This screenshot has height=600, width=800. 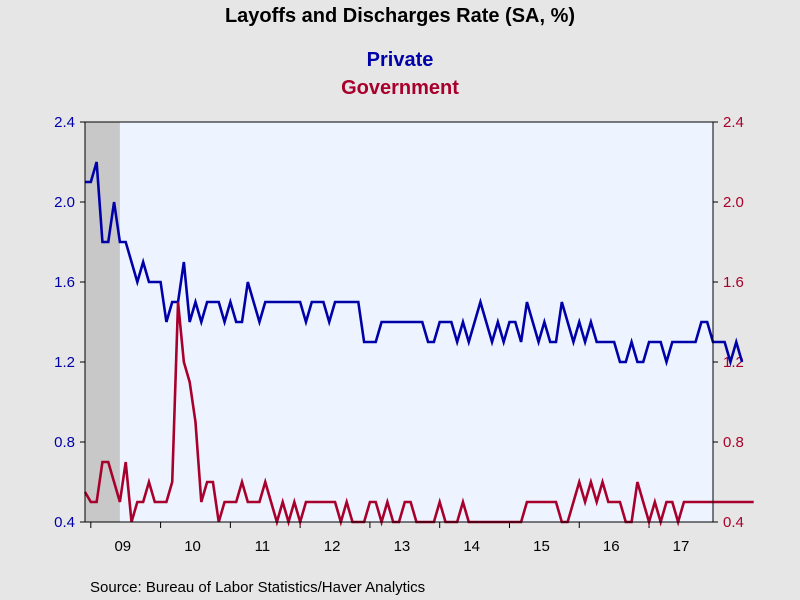 I want to click on left-axis-tick-label: 2.0, so click(x=64, y=202).